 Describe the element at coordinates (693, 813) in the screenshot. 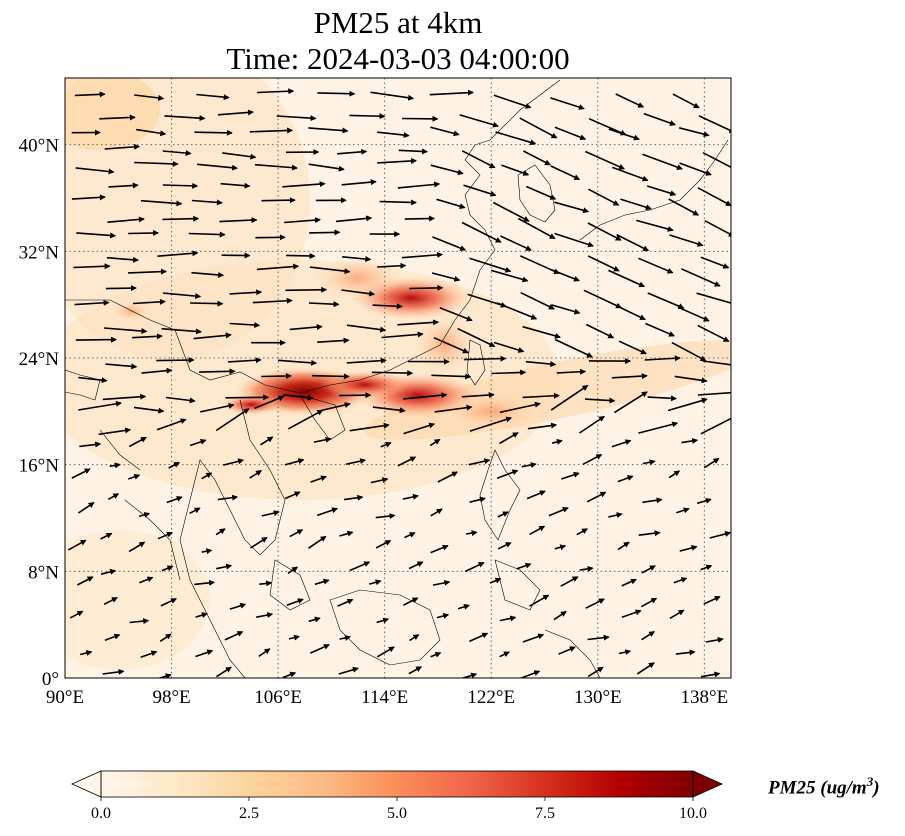

I see `colorbar-tick-label: 10.0` at that location.